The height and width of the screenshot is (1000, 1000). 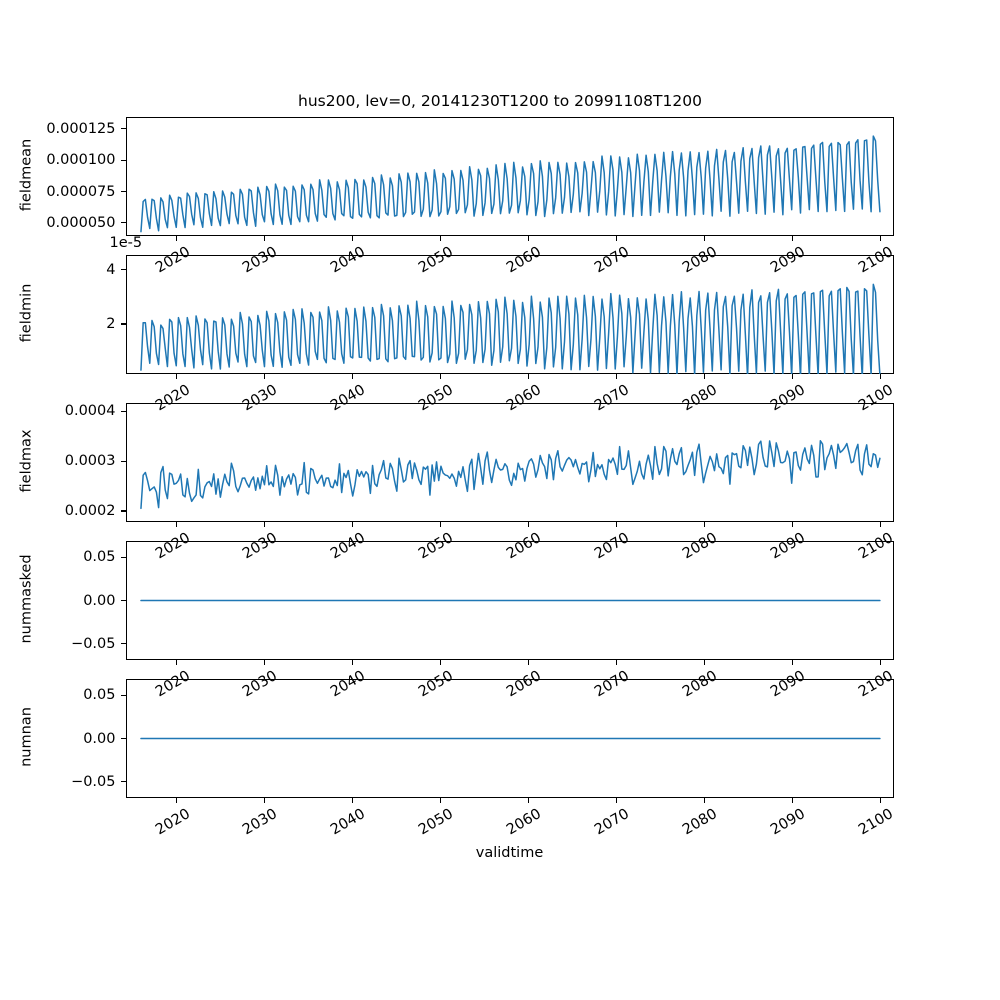 What do you see at coordinates (99, 557) in the screenshot?
I see `y-tick-label-nummasked: 0.05` at bounding box center [99, 557].